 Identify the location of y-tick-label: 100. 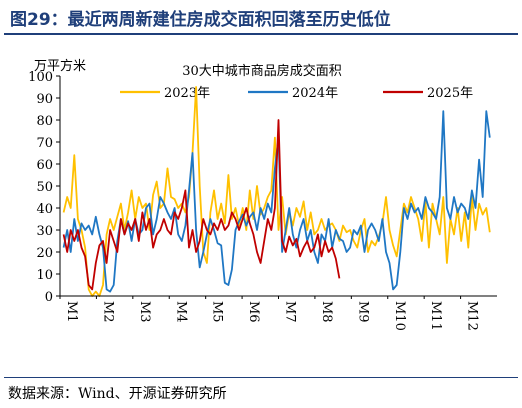
(40, 77).